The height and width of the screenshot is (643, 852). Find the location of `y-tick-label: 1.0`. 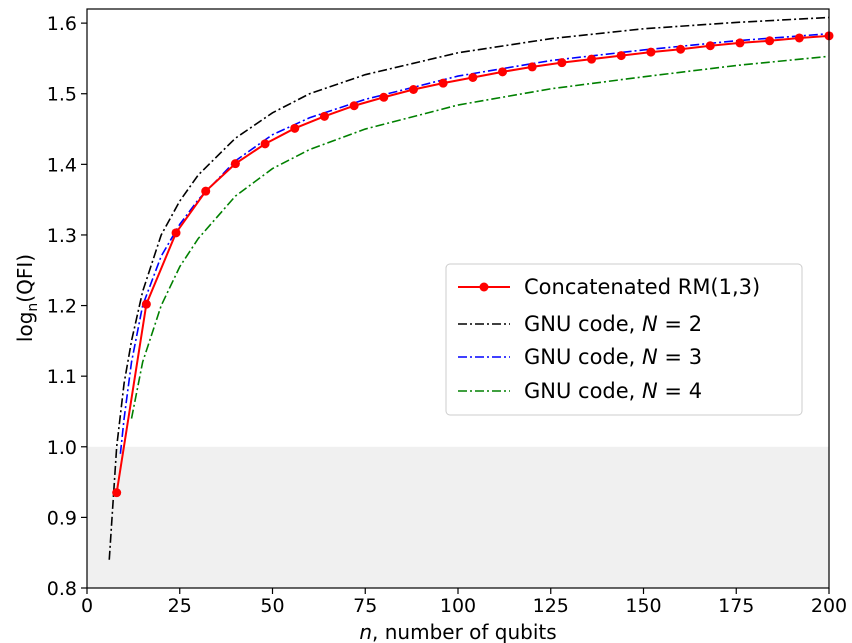

y-tick-label: 1.0 is located at coordinates (62, 448).